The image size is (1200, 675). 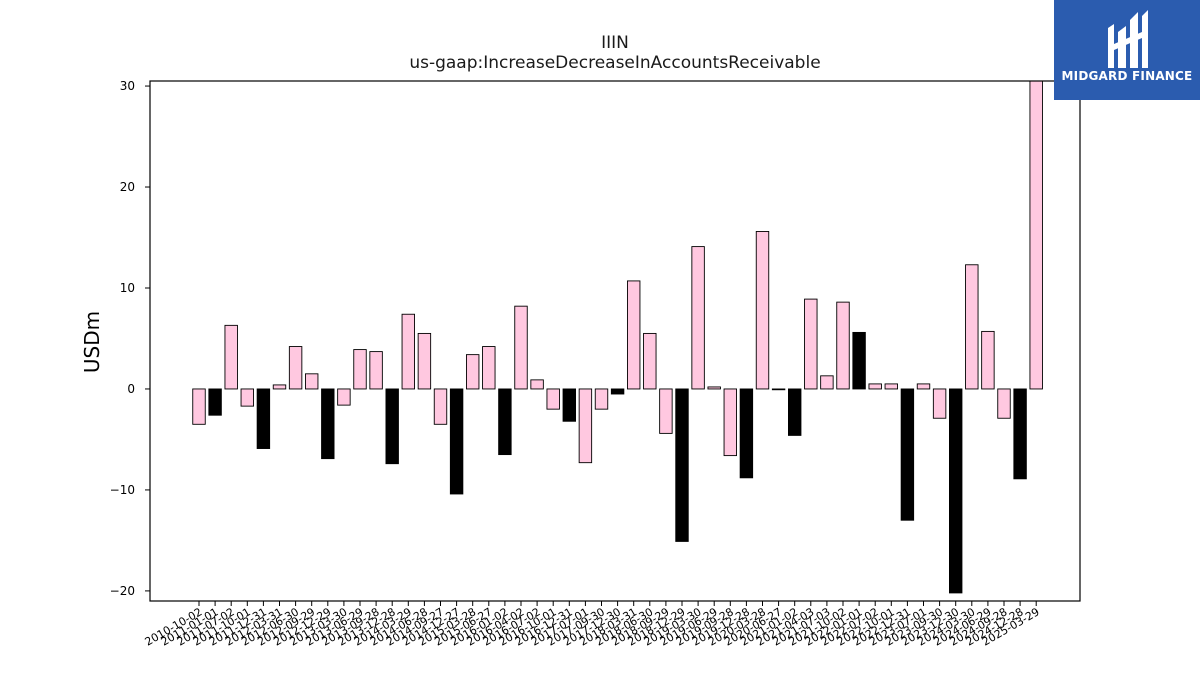 What do you see at coordinates (92, 342) in the screenshot?
I see `y-axis-label: USDm` at bounding box center [92, 342].